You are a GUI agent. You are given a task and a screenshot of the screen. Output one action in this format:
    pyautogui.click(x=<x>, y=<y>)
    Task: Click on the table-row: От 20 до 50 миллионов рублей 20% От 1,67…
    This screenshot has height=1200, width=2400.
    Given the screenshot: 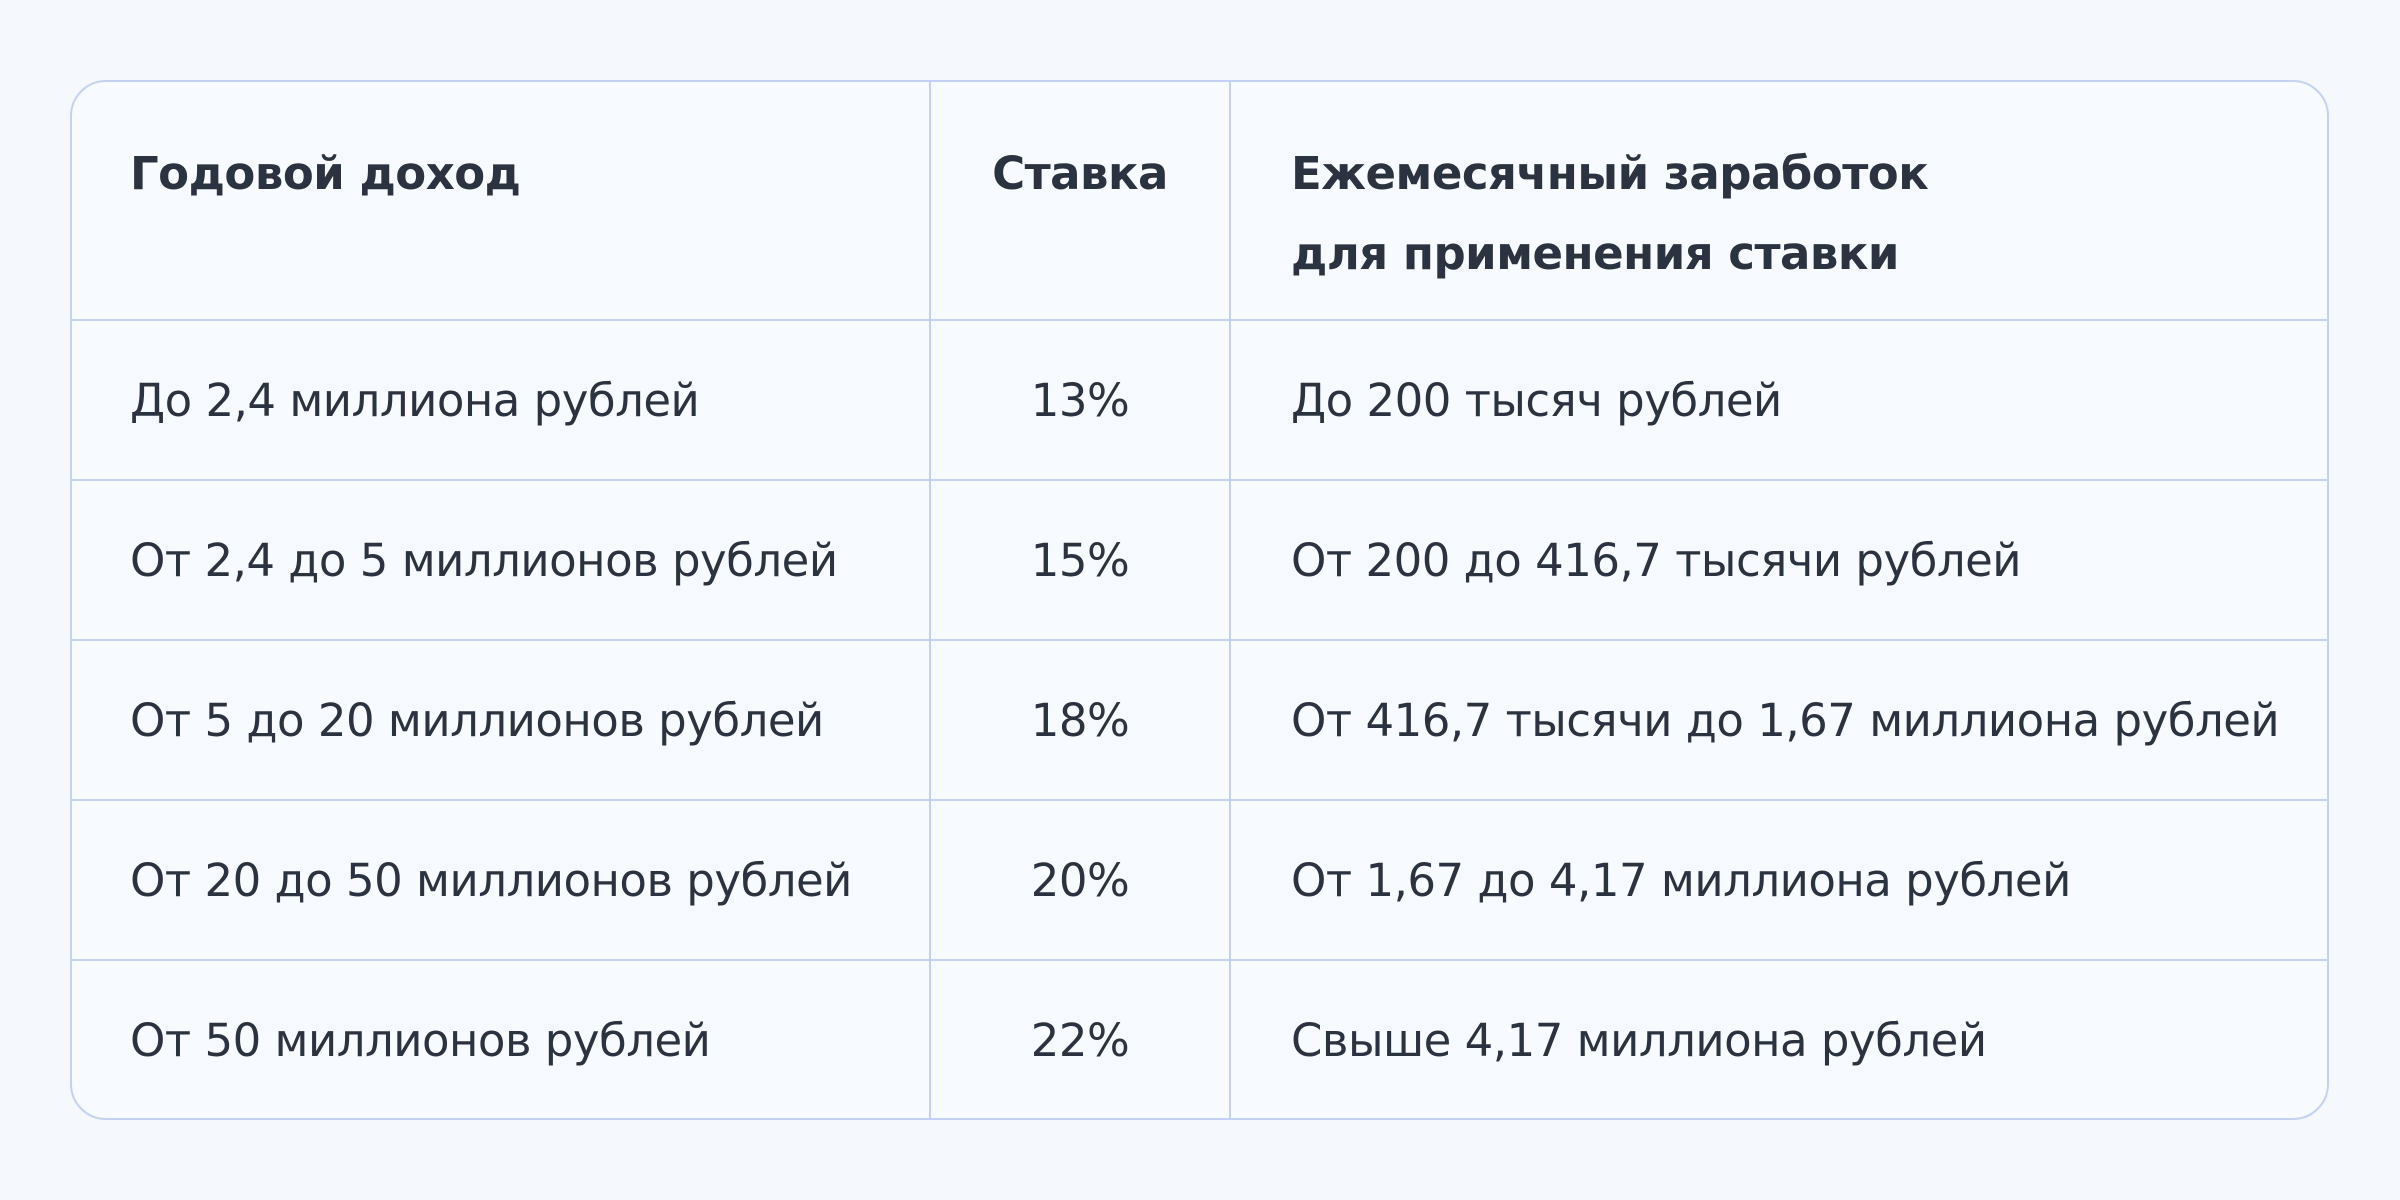 What is the action you would take?
    pyautogui.click(x=1199, y=880)
    